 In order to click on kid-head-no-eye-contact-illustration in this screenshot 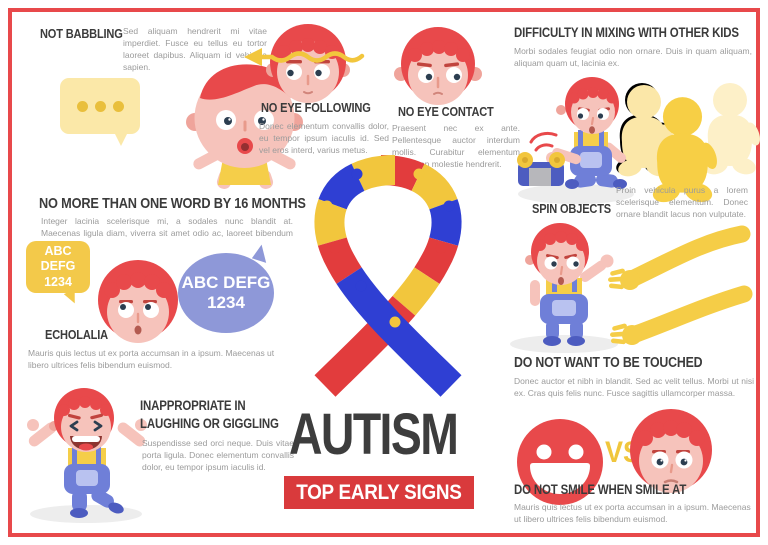, I will do `click(438, 66)`.